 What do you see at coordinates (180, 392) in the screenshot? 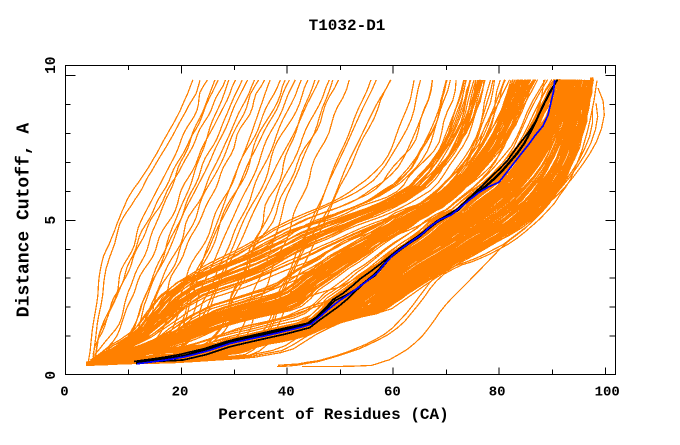
I see `svg-text: 20` at bounding box center [180, 392].